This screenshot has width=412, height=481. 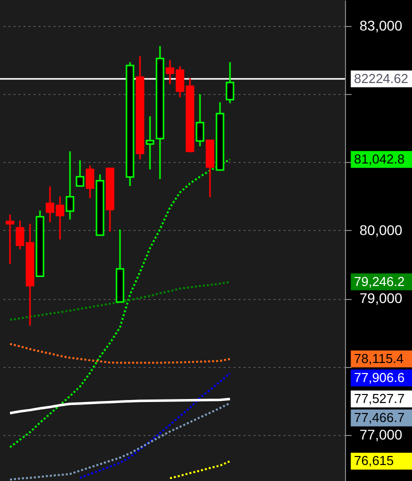 I want to click on text: 78,115.4, so click(x=379, y=358).